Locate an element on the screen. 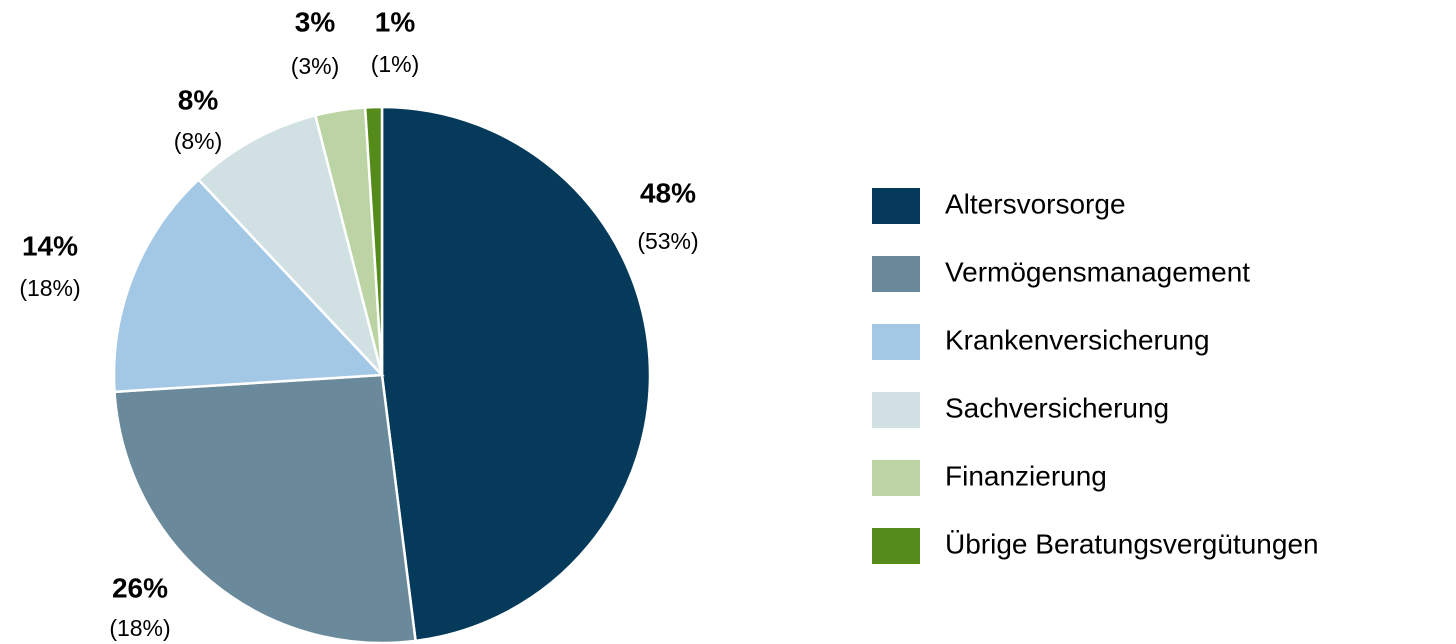 The height and width of the screenshot is (644, 1456). value-label: 26% is located at coordinates (140, 587).